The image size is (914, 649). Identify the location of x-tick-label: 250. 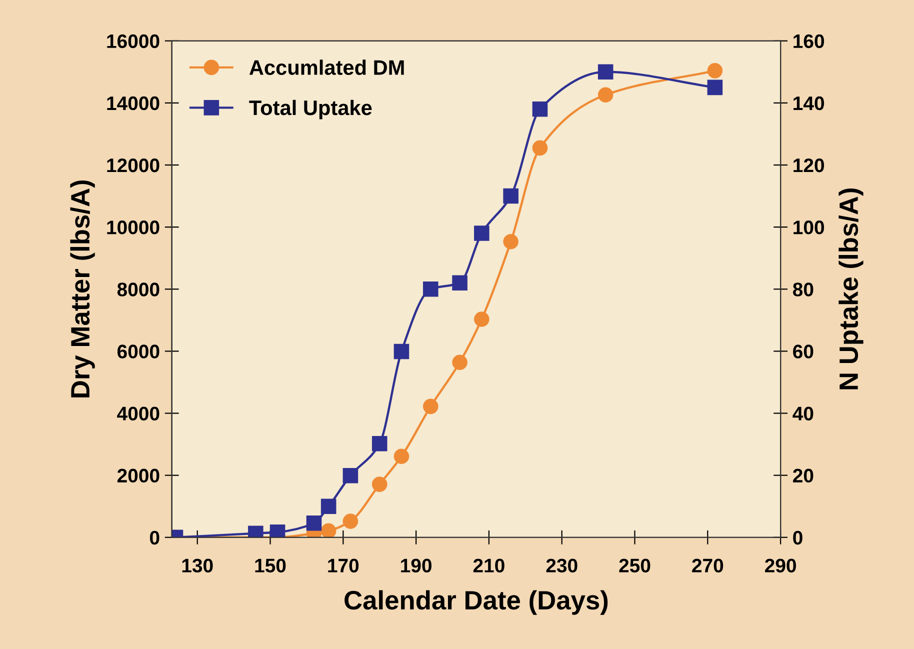
(634, 565).